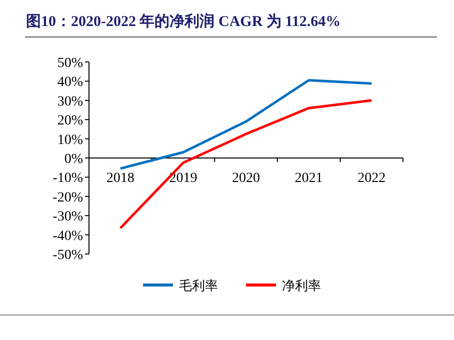 Image resolution: width=454 pixels, height=340 pixels. What do you see at coordinates (70, 121) in the screenshot?
I see `y-tick-label: 20%` at bounding box center [70, 121].